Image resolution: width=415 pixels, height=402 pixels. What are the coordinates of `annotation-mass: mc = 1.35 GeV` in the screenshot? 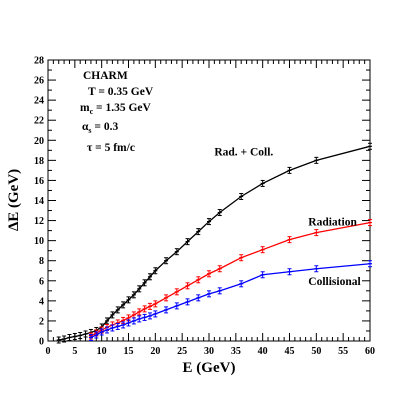 It's located at (116, 109).